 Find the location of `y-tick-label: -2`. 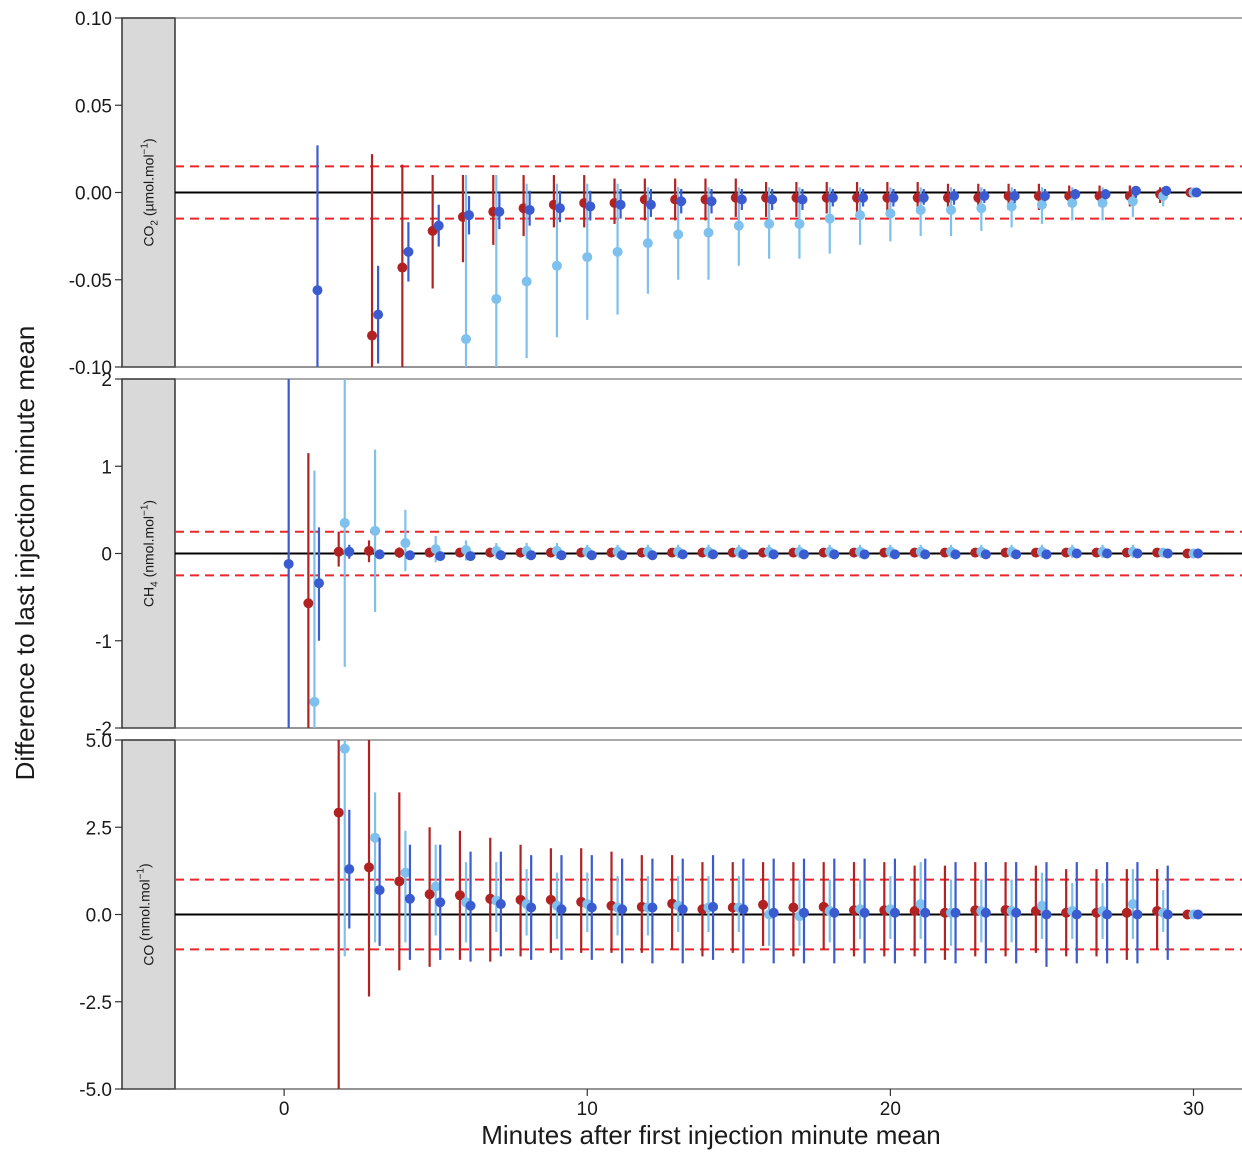

y-tick-label: -2 is located at coordinates (103, 729).